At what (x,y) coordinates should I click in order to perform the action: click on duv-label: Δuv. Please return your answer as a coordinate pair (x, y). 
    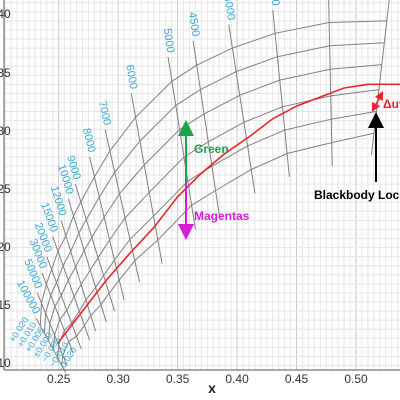
    Looking at the image, I should click on (391, 104).